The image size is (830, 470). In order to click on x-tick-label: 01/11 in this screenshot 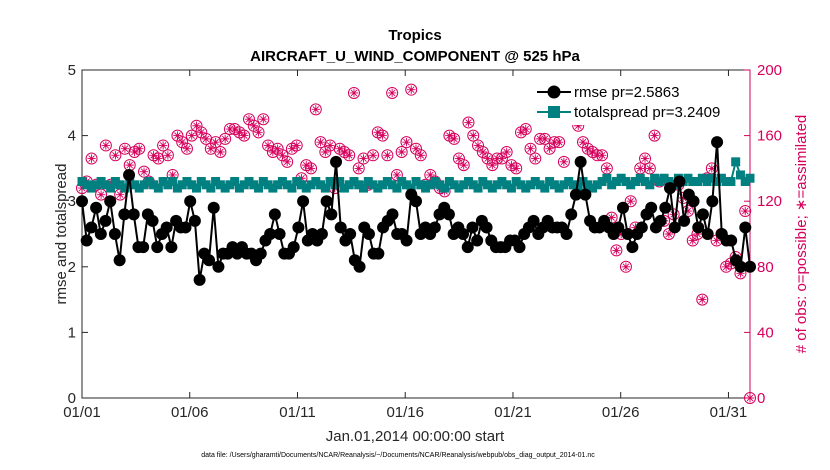, I will do `click(297, 412)`.